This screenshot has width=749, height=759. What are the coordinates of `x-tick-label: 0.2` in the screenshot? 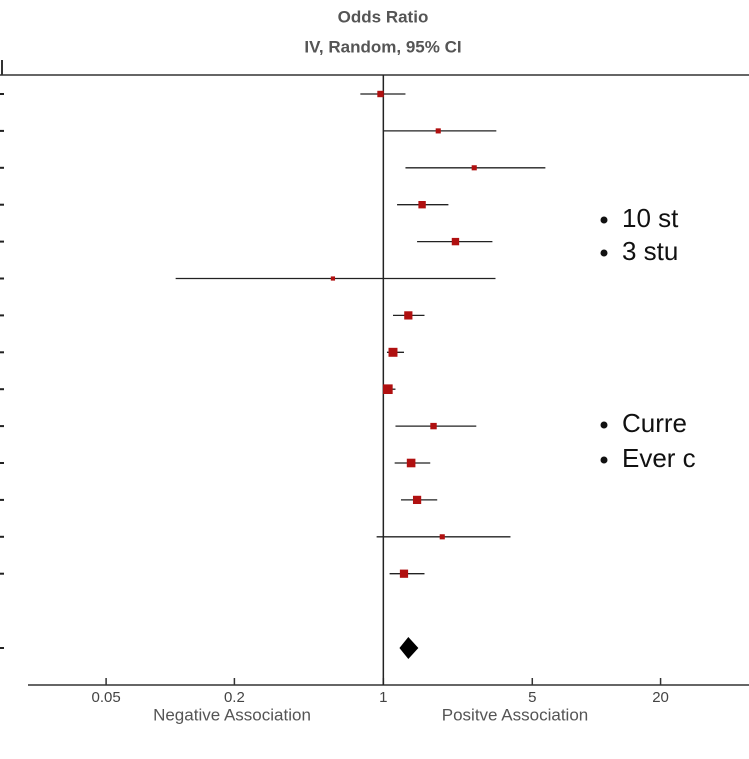 It's located at (234, 697).